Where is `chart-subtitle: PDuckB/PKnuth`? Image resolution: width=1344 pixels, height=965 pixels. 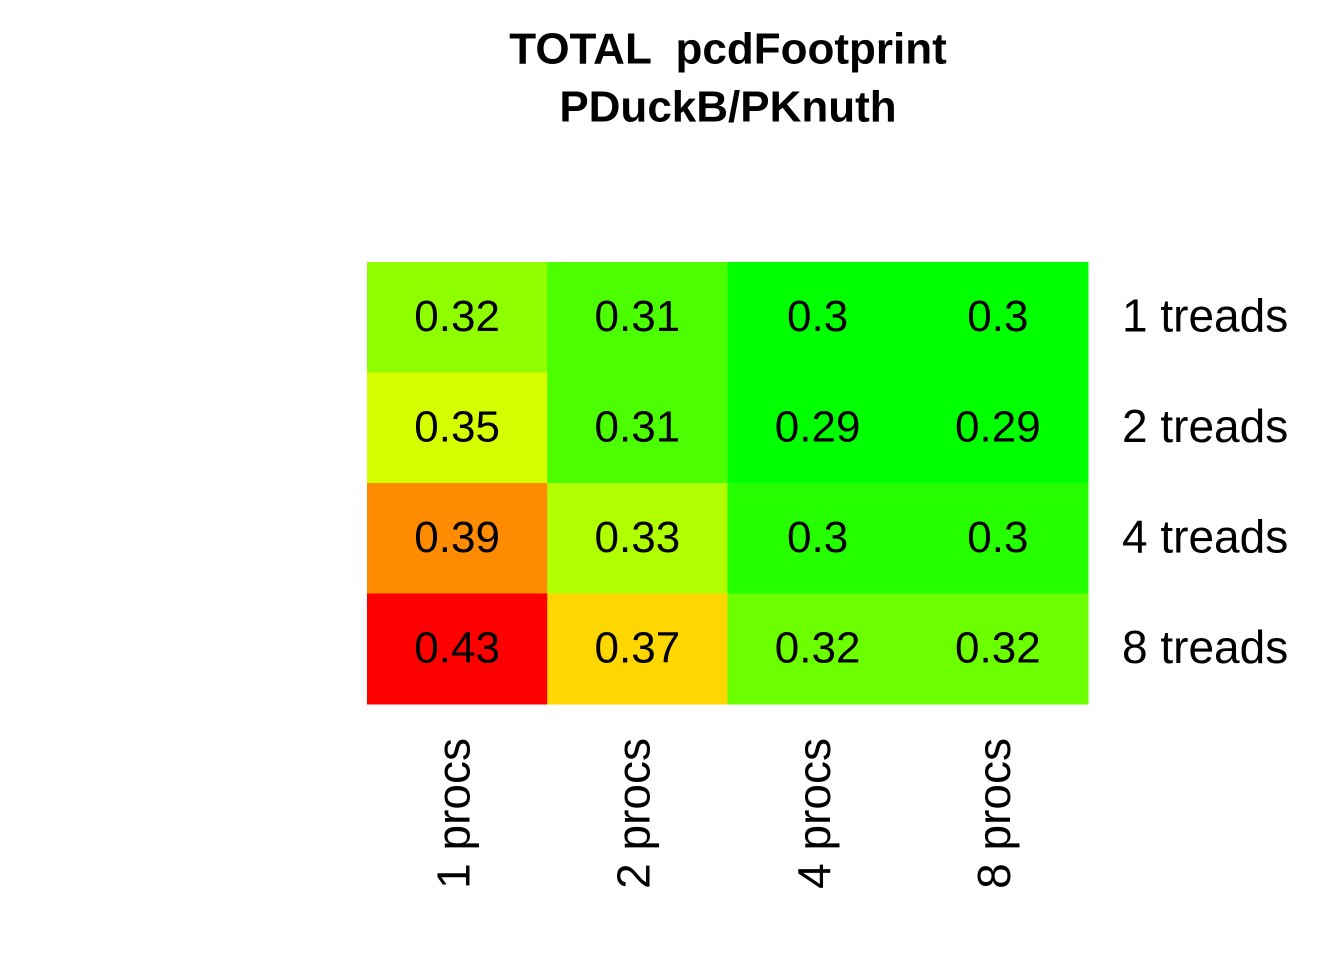
chart-subtitle: PDuckB/PKnuth is located at coordinates (727, 107).